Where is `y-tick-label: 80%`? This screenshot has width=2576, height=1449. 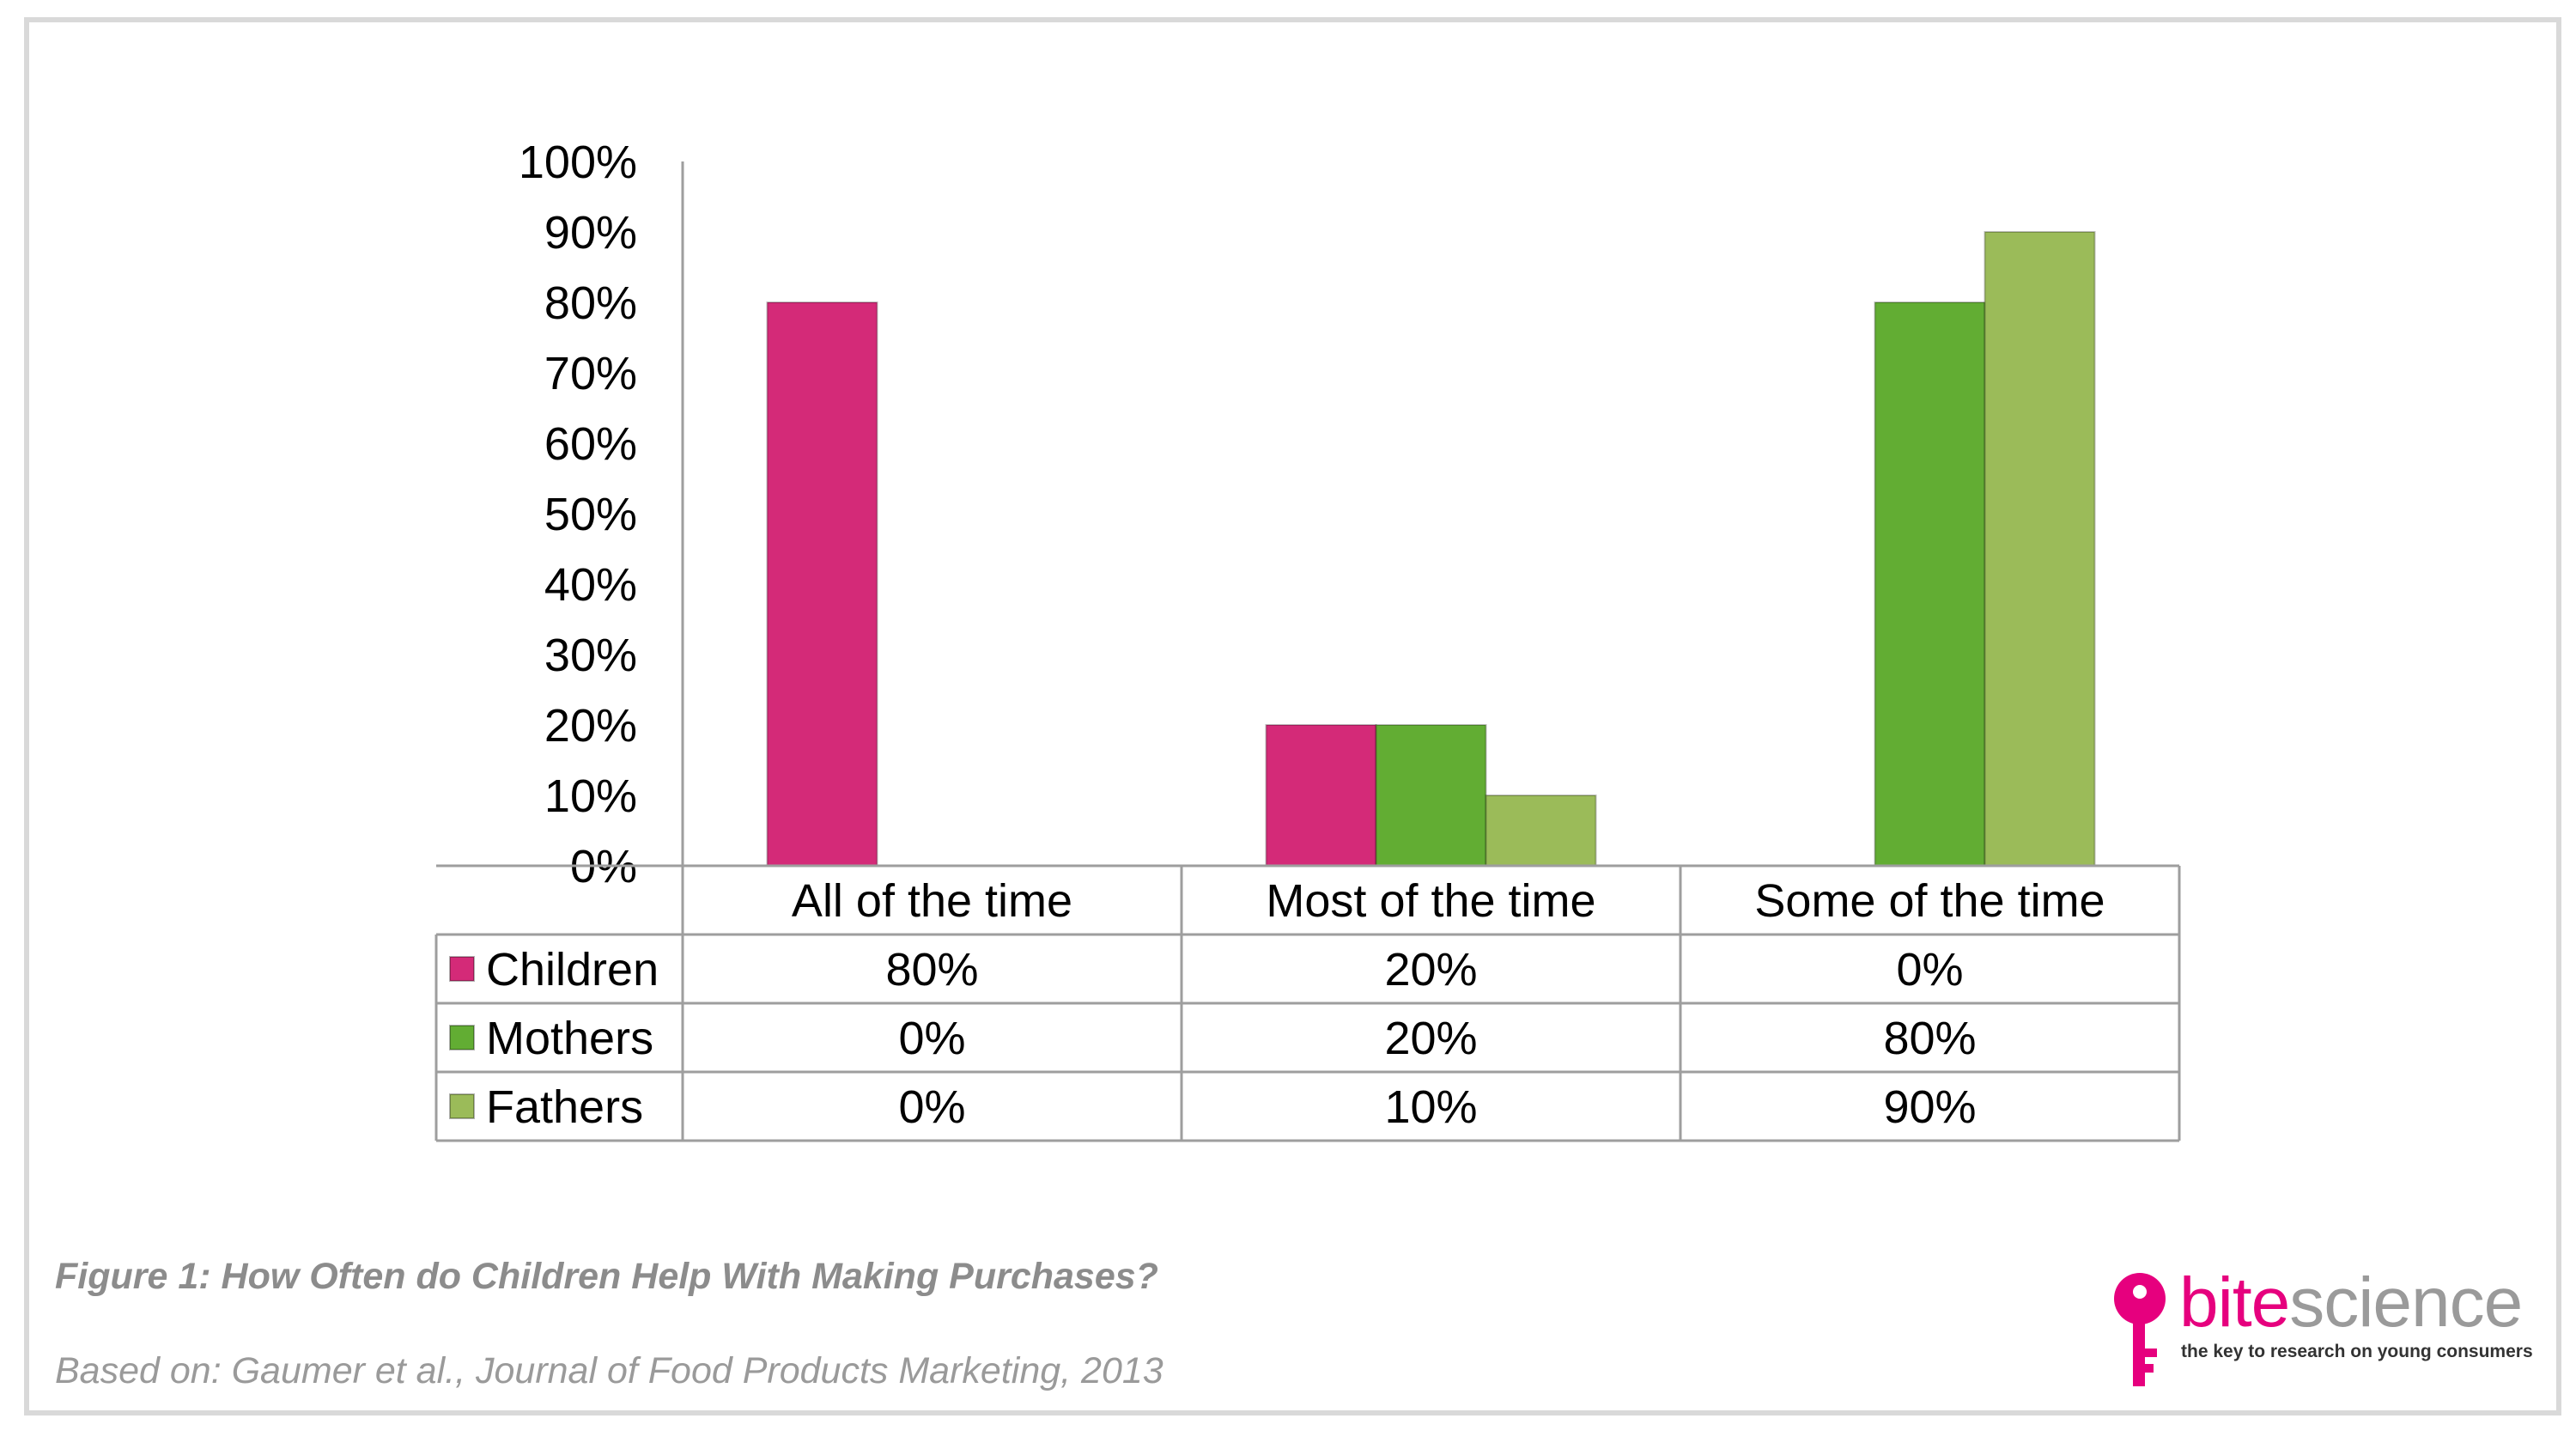 y-tick-label: 80% is located at coordinates (590, 303).